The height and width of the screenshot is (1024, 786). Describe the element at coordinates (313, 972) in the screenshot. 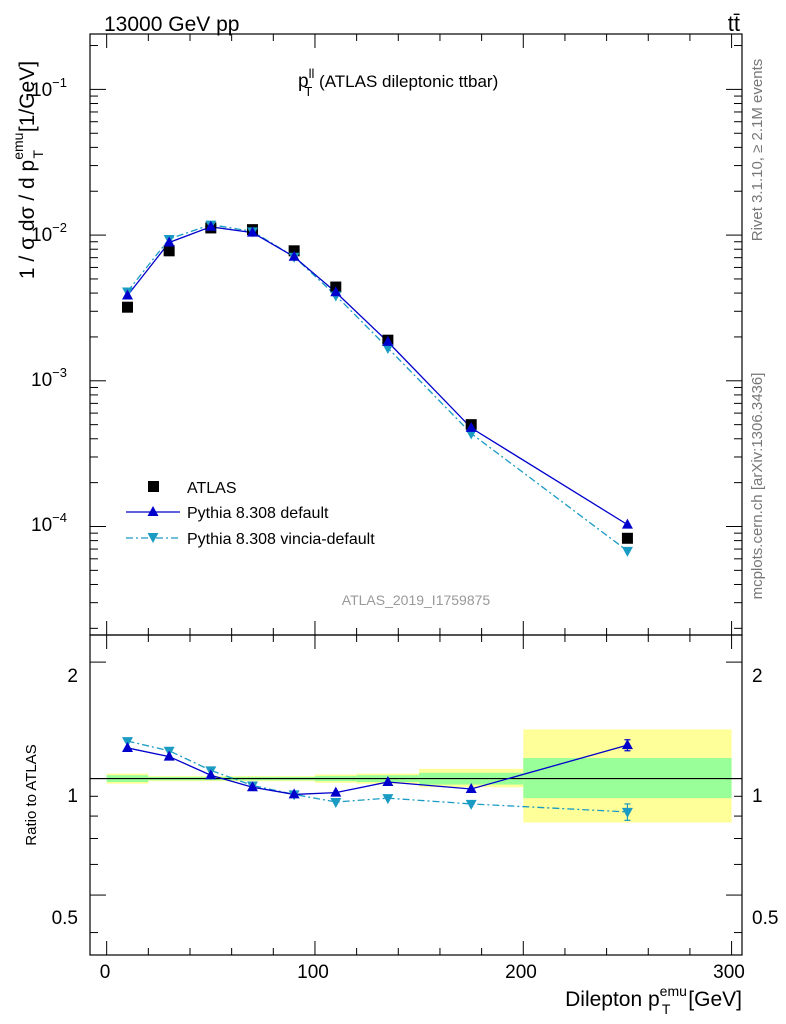

I see `xtick-label-100: 100` at that location.